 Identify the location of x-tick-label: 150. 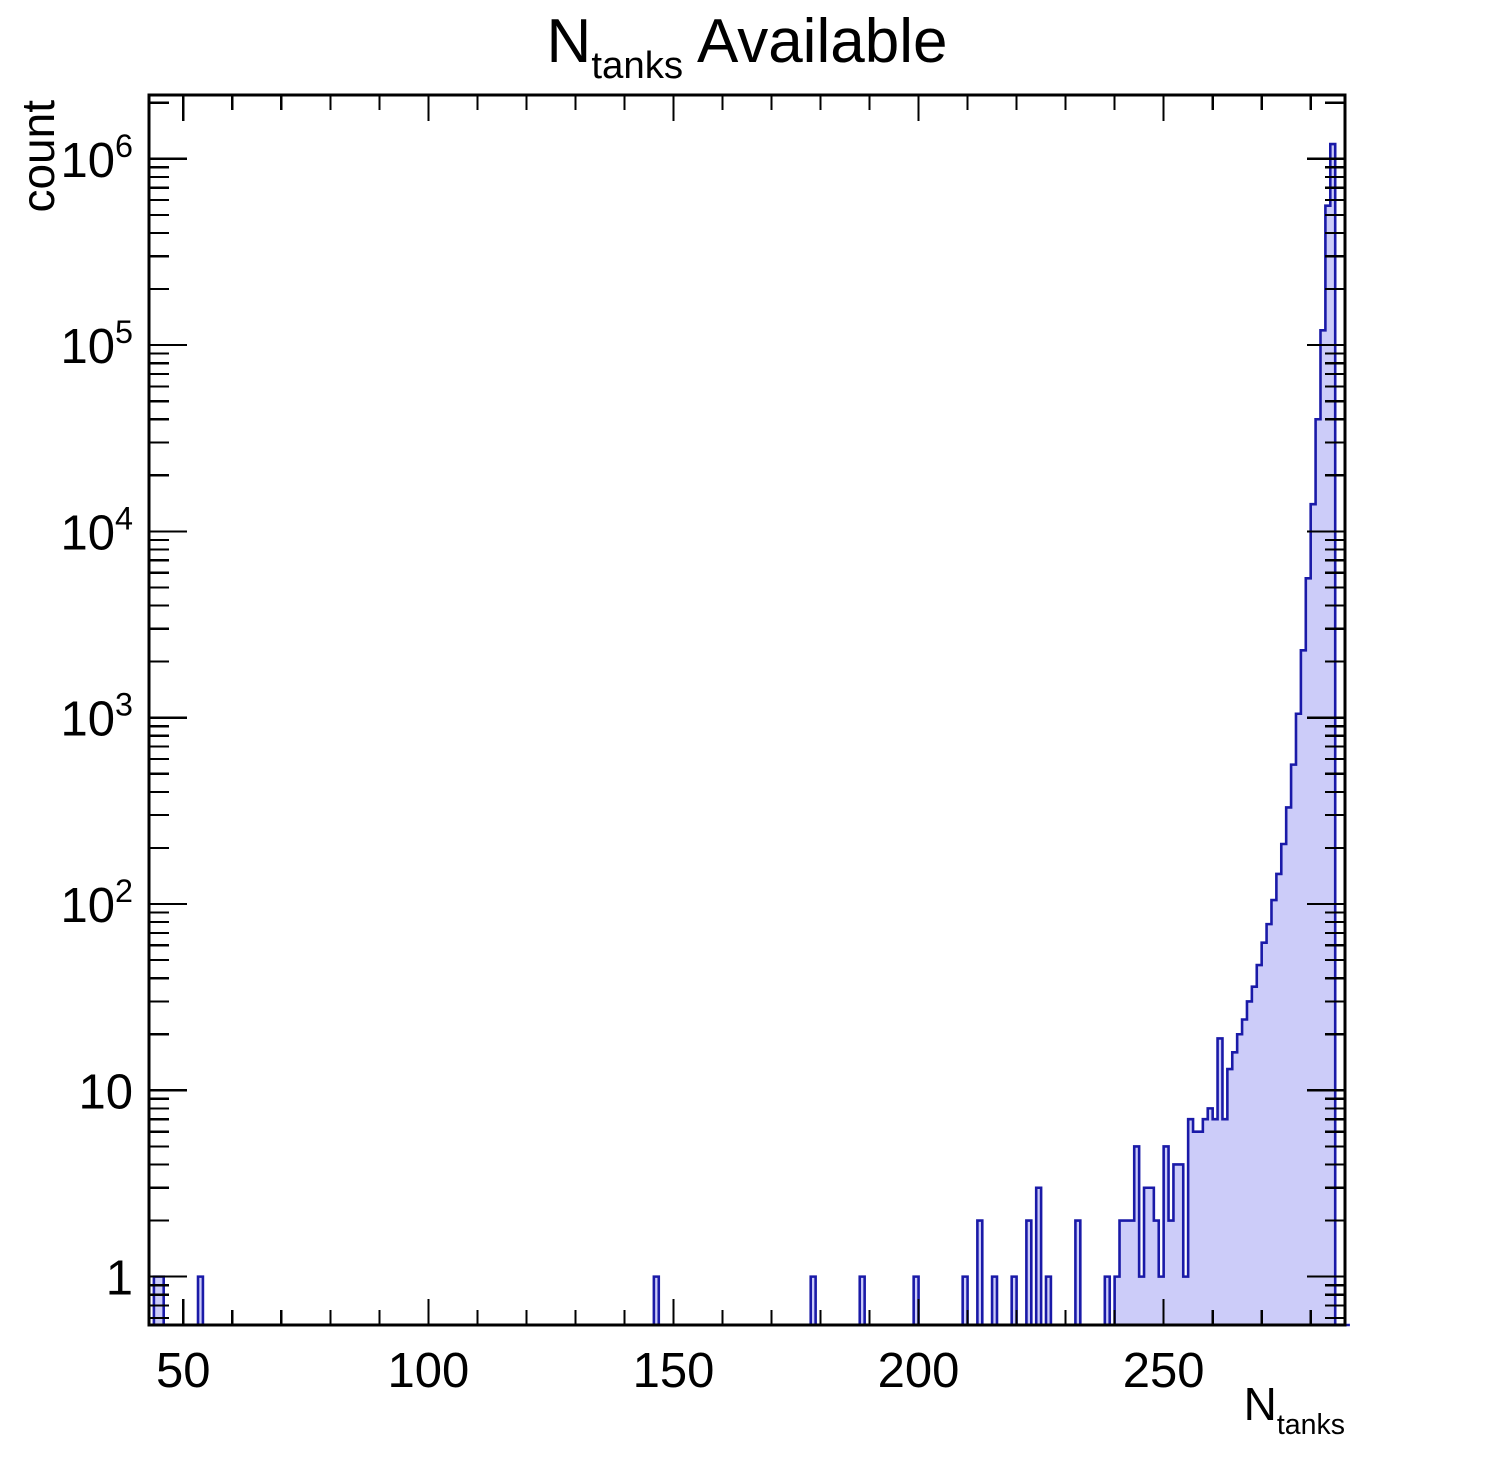
(674, 1371).